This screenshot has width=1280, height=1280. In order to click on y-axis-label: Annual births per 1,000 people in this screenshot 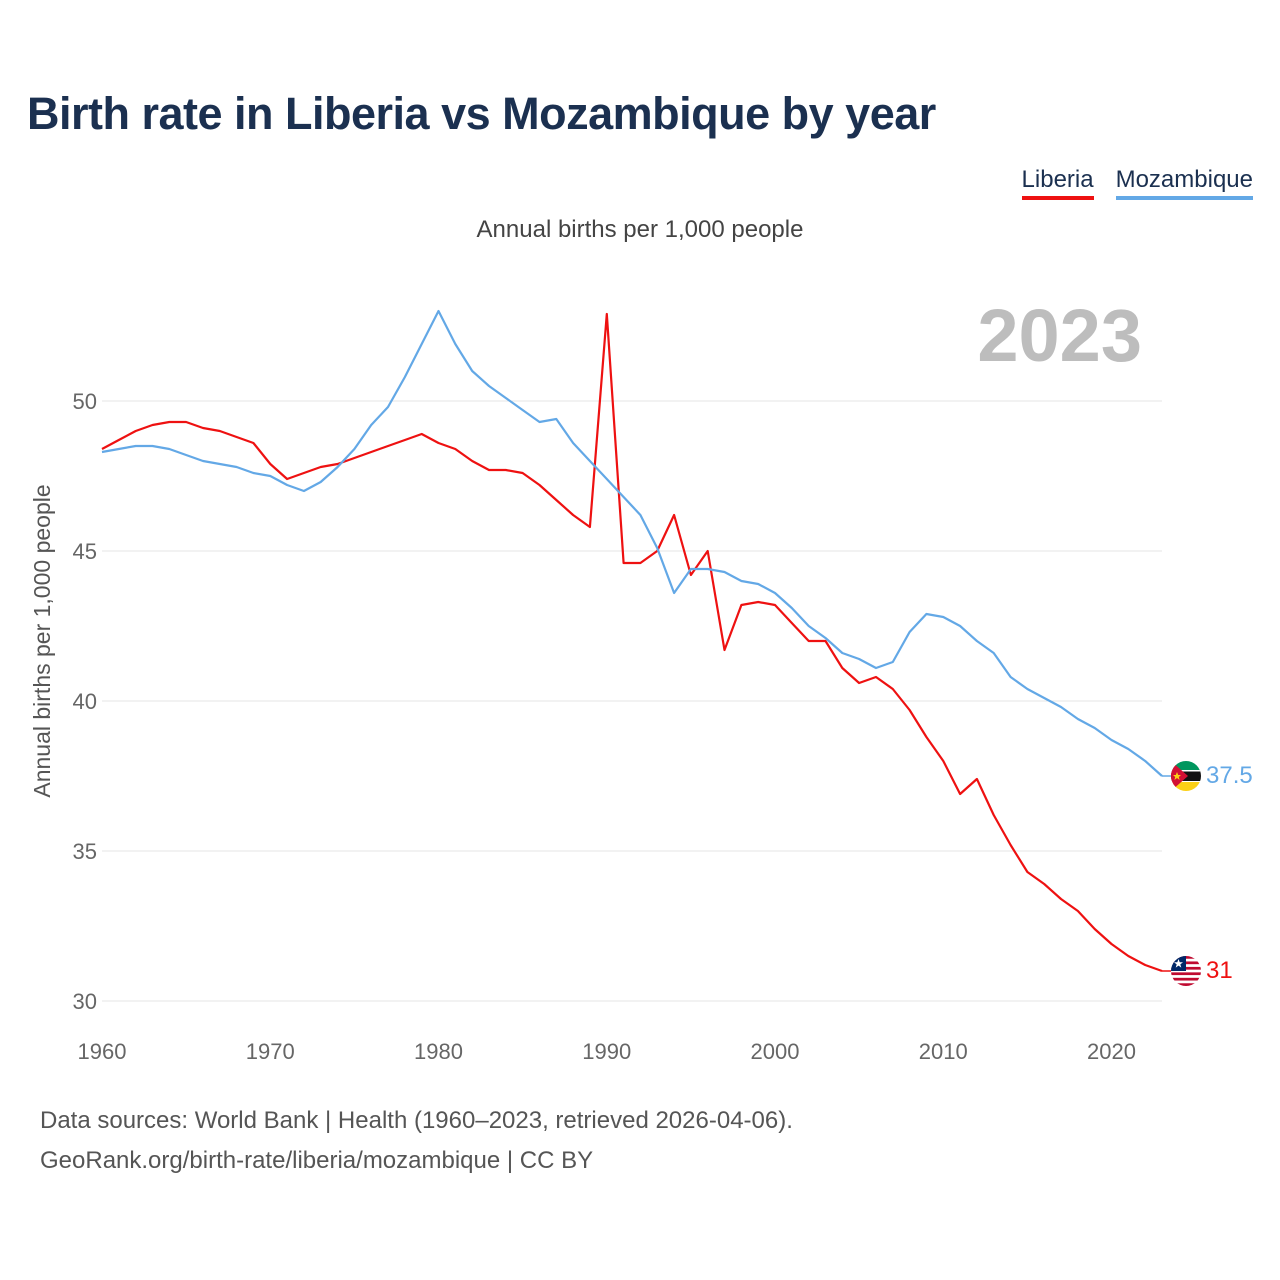, I will do `click(42, 640)`.